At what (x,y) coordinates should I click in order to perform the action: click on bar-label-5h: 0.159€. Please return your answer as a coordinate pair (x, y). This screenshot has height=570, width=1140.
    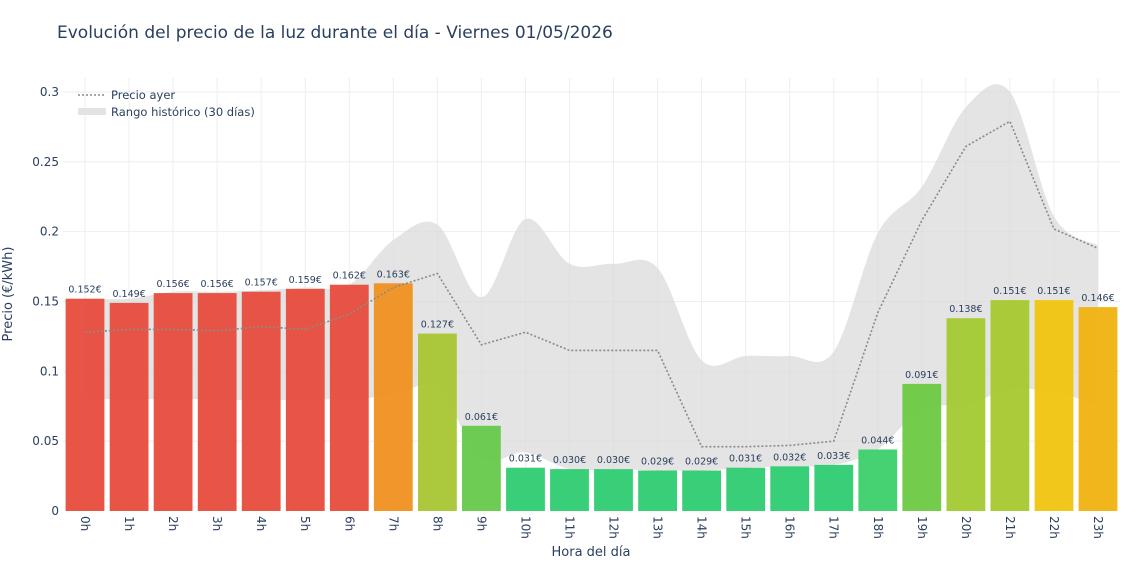
    Looking at the image, I should click on (305, 280).